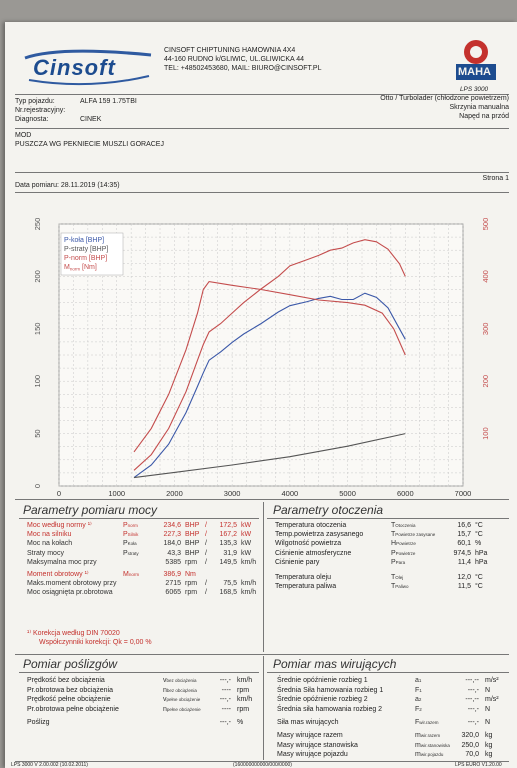 The image size is (517, 768). Describe the element at coordinates (58, 574) in the screenshot. I see `power-row-label: Moment obrotowy ¹⁾` at that location.